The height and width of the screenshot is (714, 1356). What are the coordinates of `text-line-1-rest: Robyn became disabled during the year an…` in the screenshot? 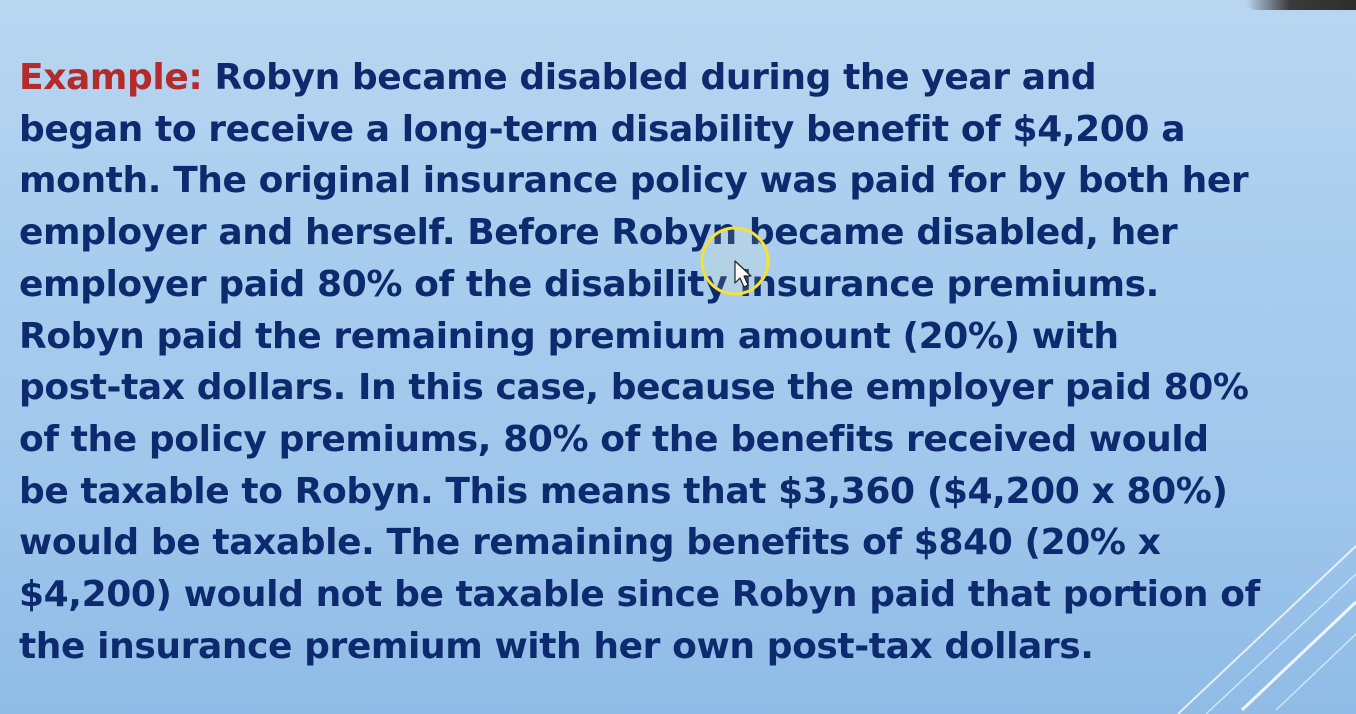 It's located at (649, 77).